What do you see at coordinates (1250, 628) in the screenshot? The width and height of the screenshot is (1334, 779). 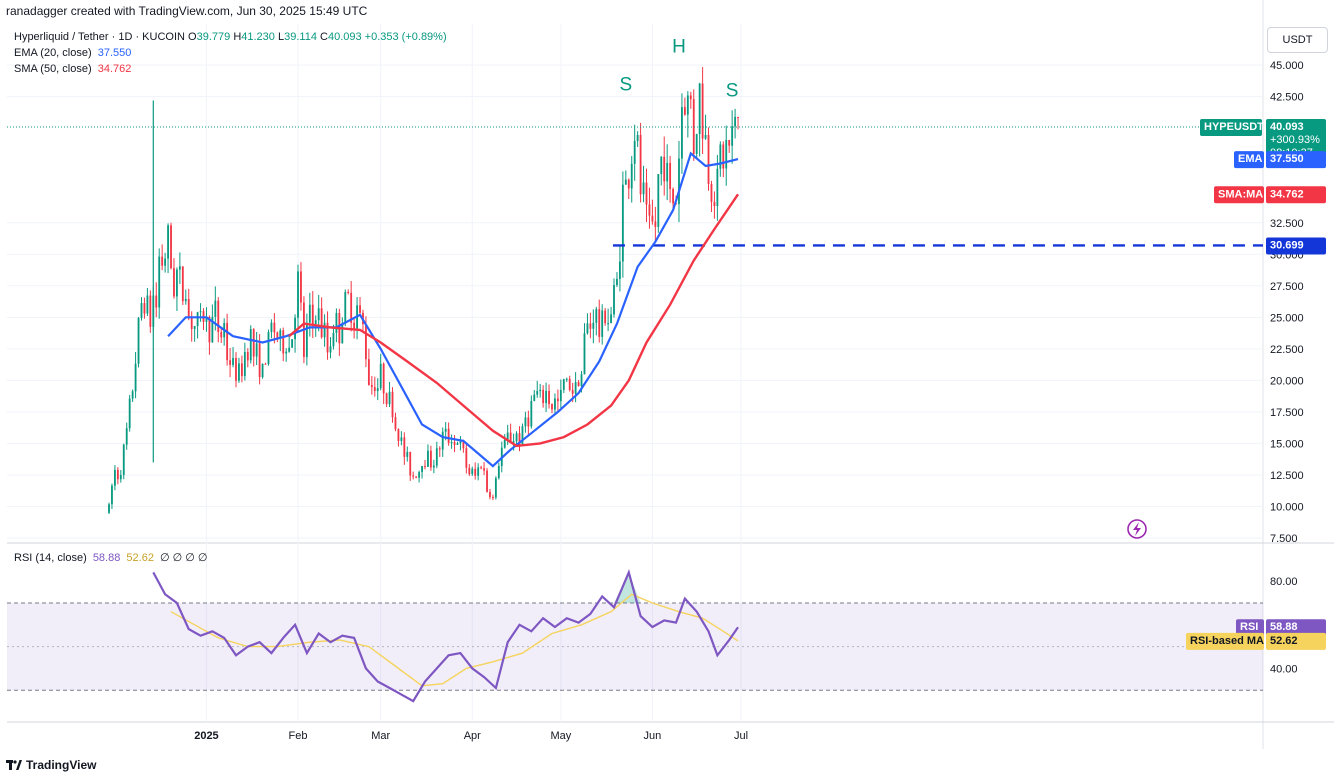 I see `rsi-label-badge-bg` at bounding box center [1250, 628].